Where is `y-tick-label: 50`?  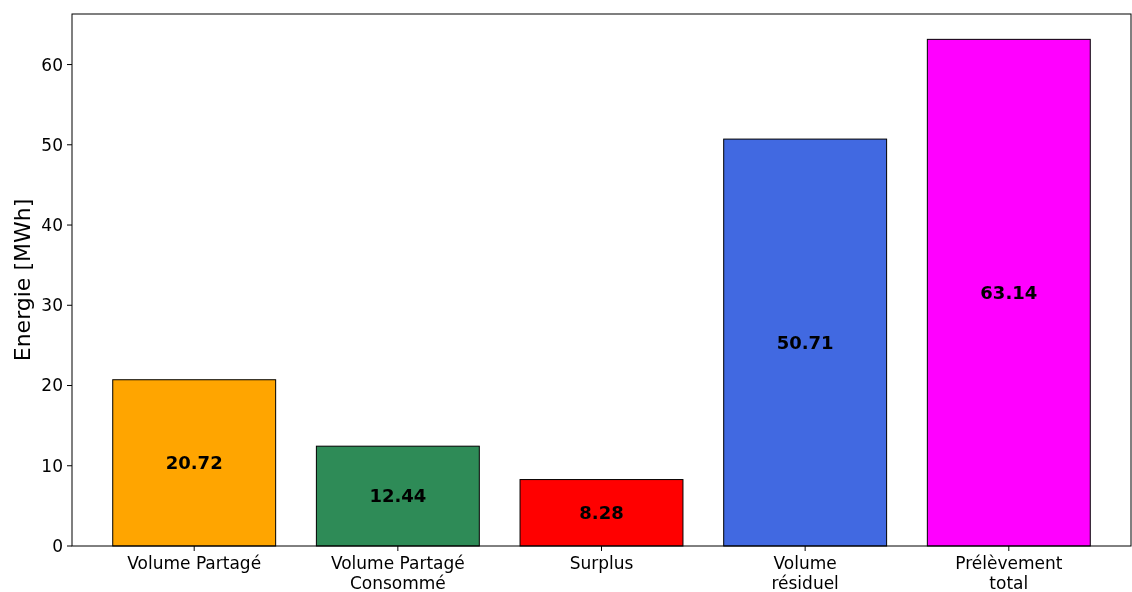 y-tick-label: 50 is located at coordinates (52, 144).